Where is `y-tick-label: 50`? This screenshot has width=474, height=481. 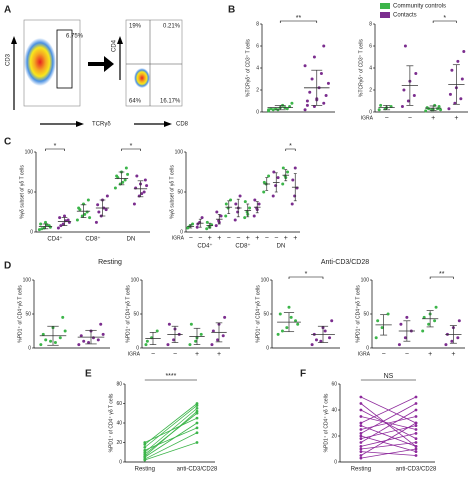
y-tick-label: 50 is located at coordinates (28, 314).